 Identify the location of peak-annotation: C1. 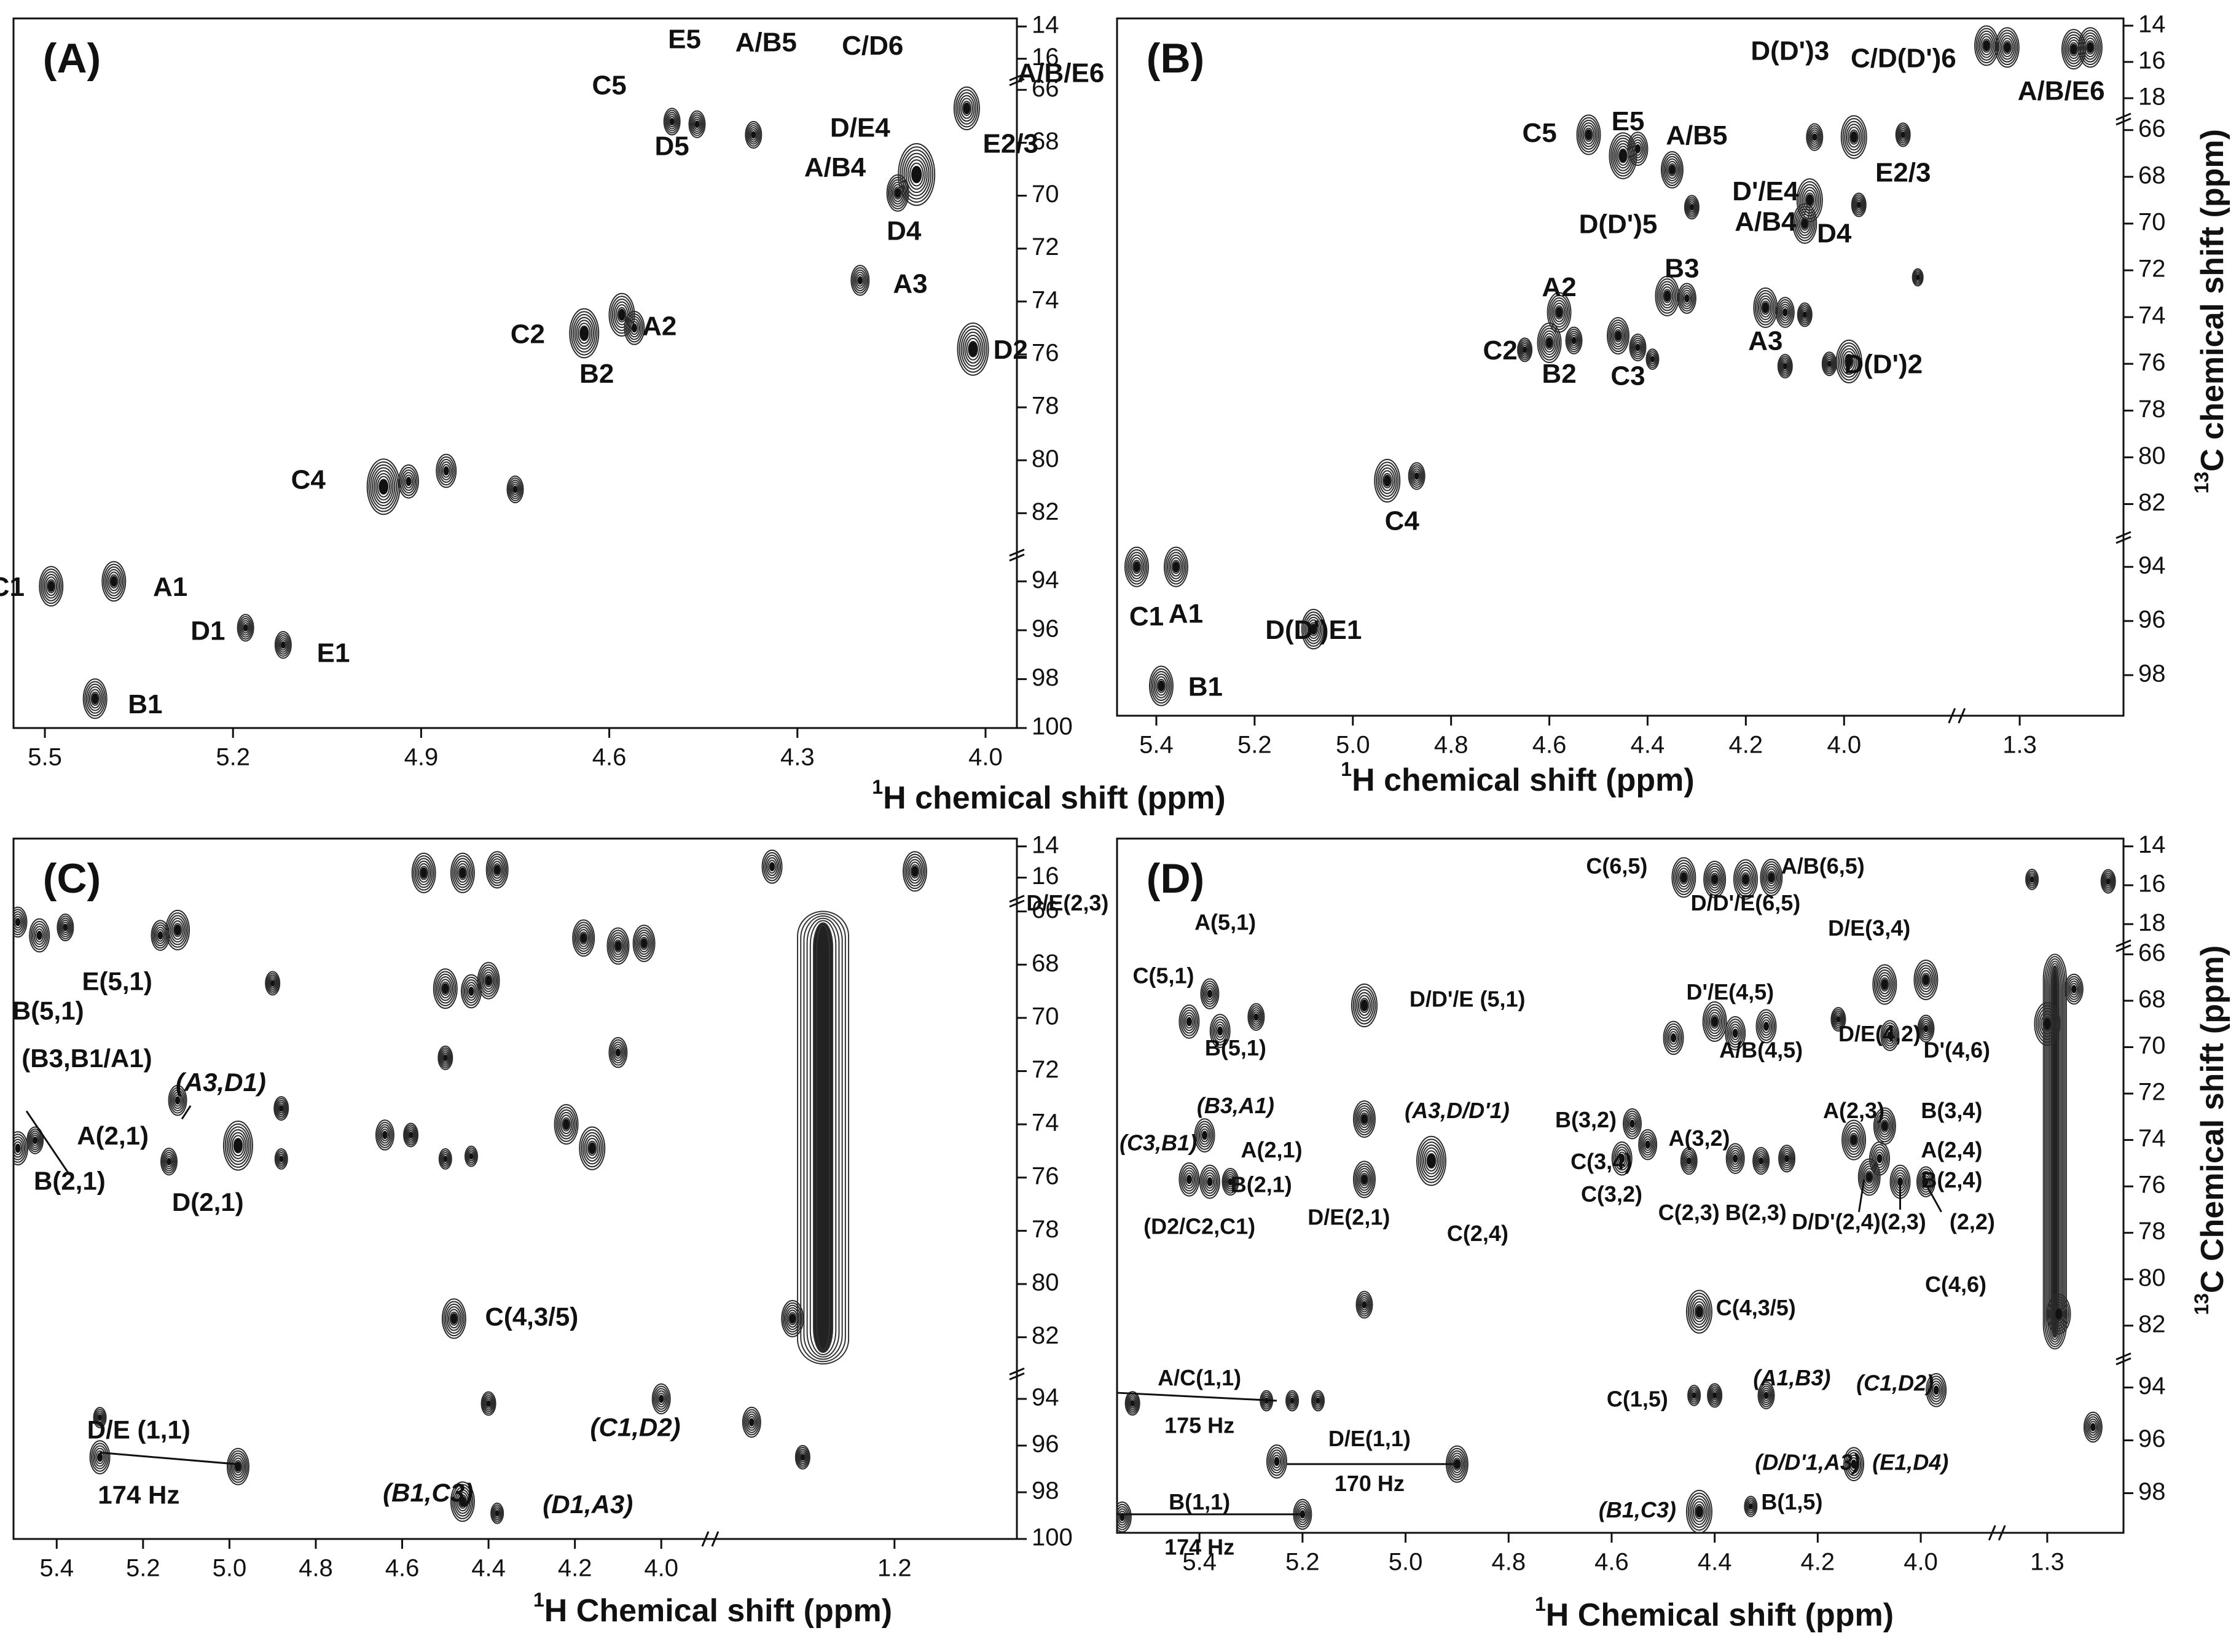
(12, 587).